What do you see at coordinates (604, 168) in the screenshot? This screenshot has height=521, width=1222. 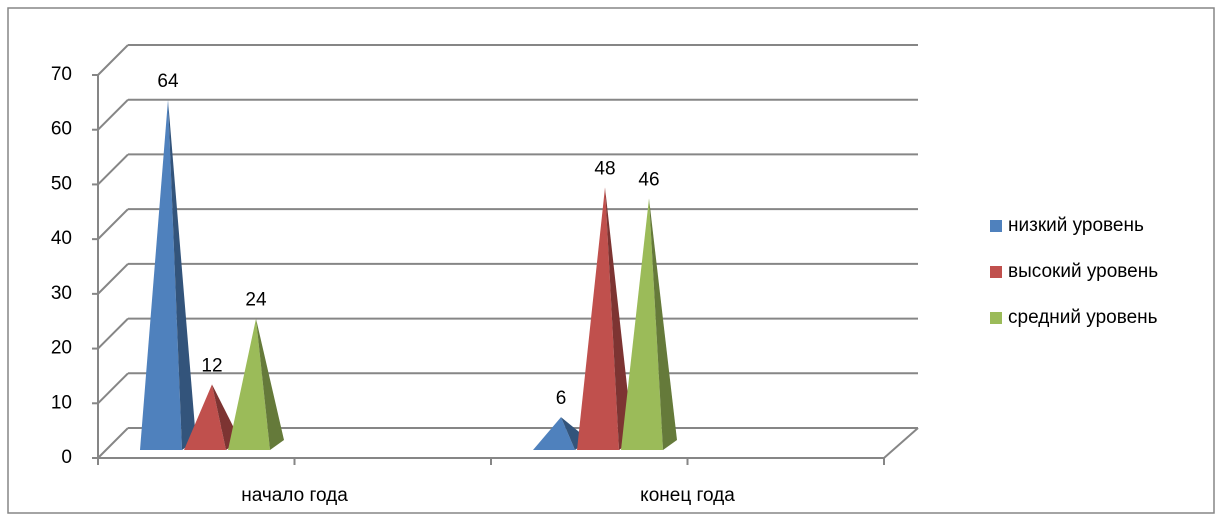 I see `data-label: 48` at bounding box center [604, 168].